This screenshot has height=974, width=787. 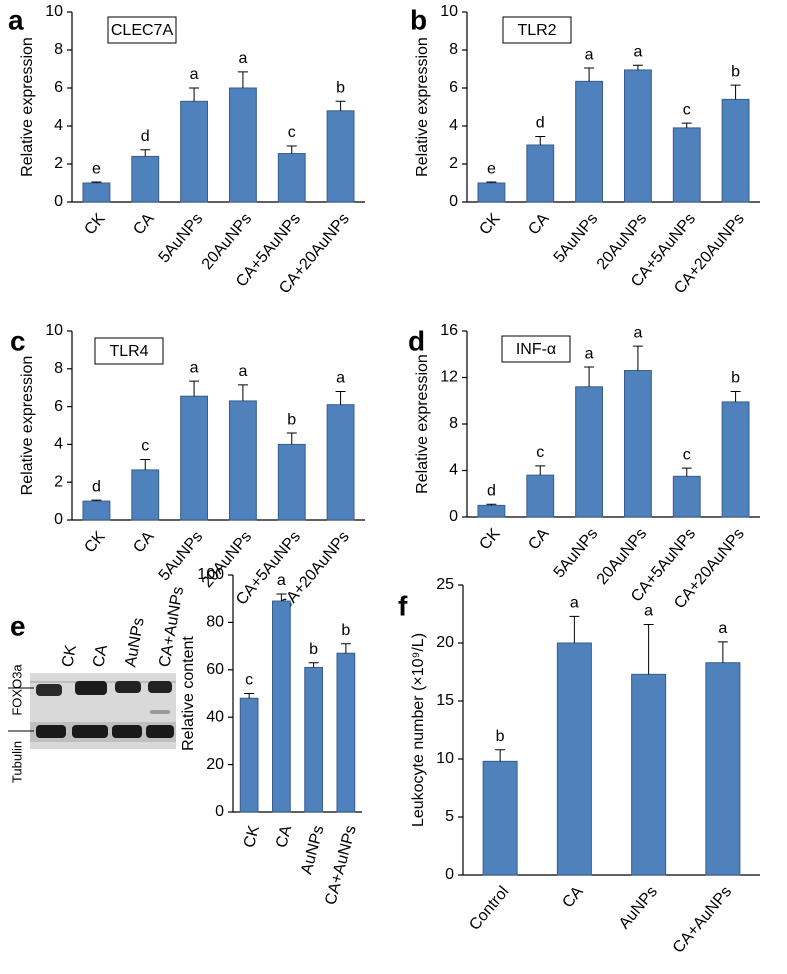 I want to click on y-tick-label: 15, so click(x=445, y=700).